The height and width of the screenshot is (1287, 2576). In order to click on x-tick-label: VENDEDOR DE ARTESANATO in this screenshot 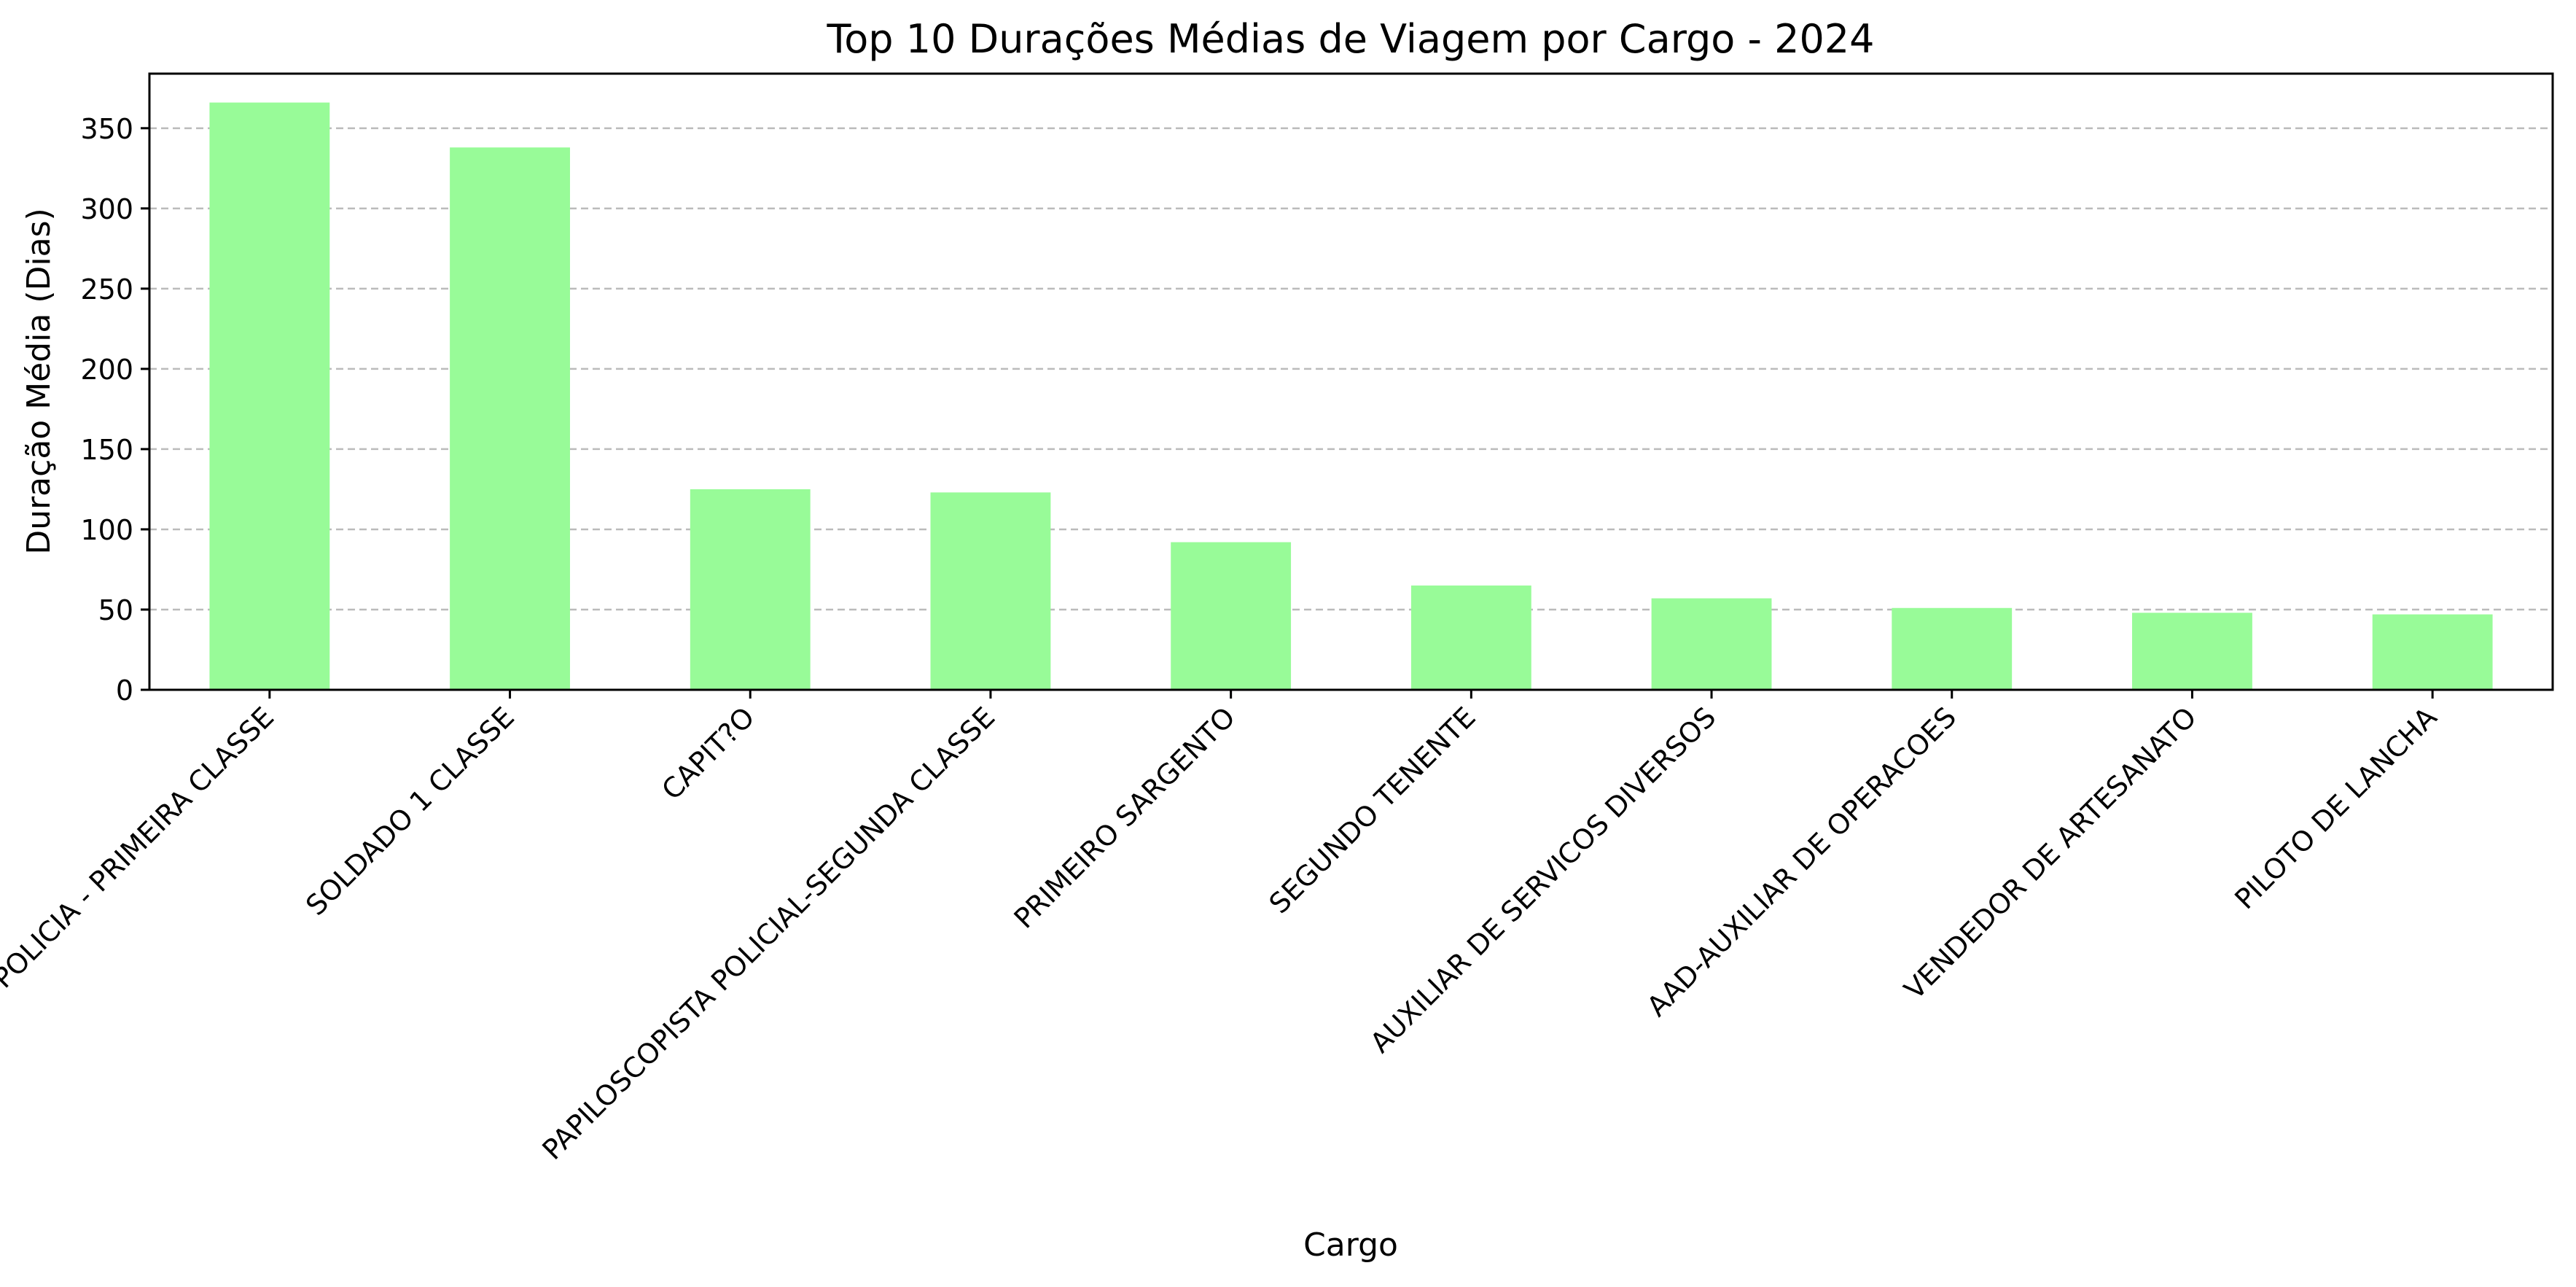, I will do `click(2050, 853)`.